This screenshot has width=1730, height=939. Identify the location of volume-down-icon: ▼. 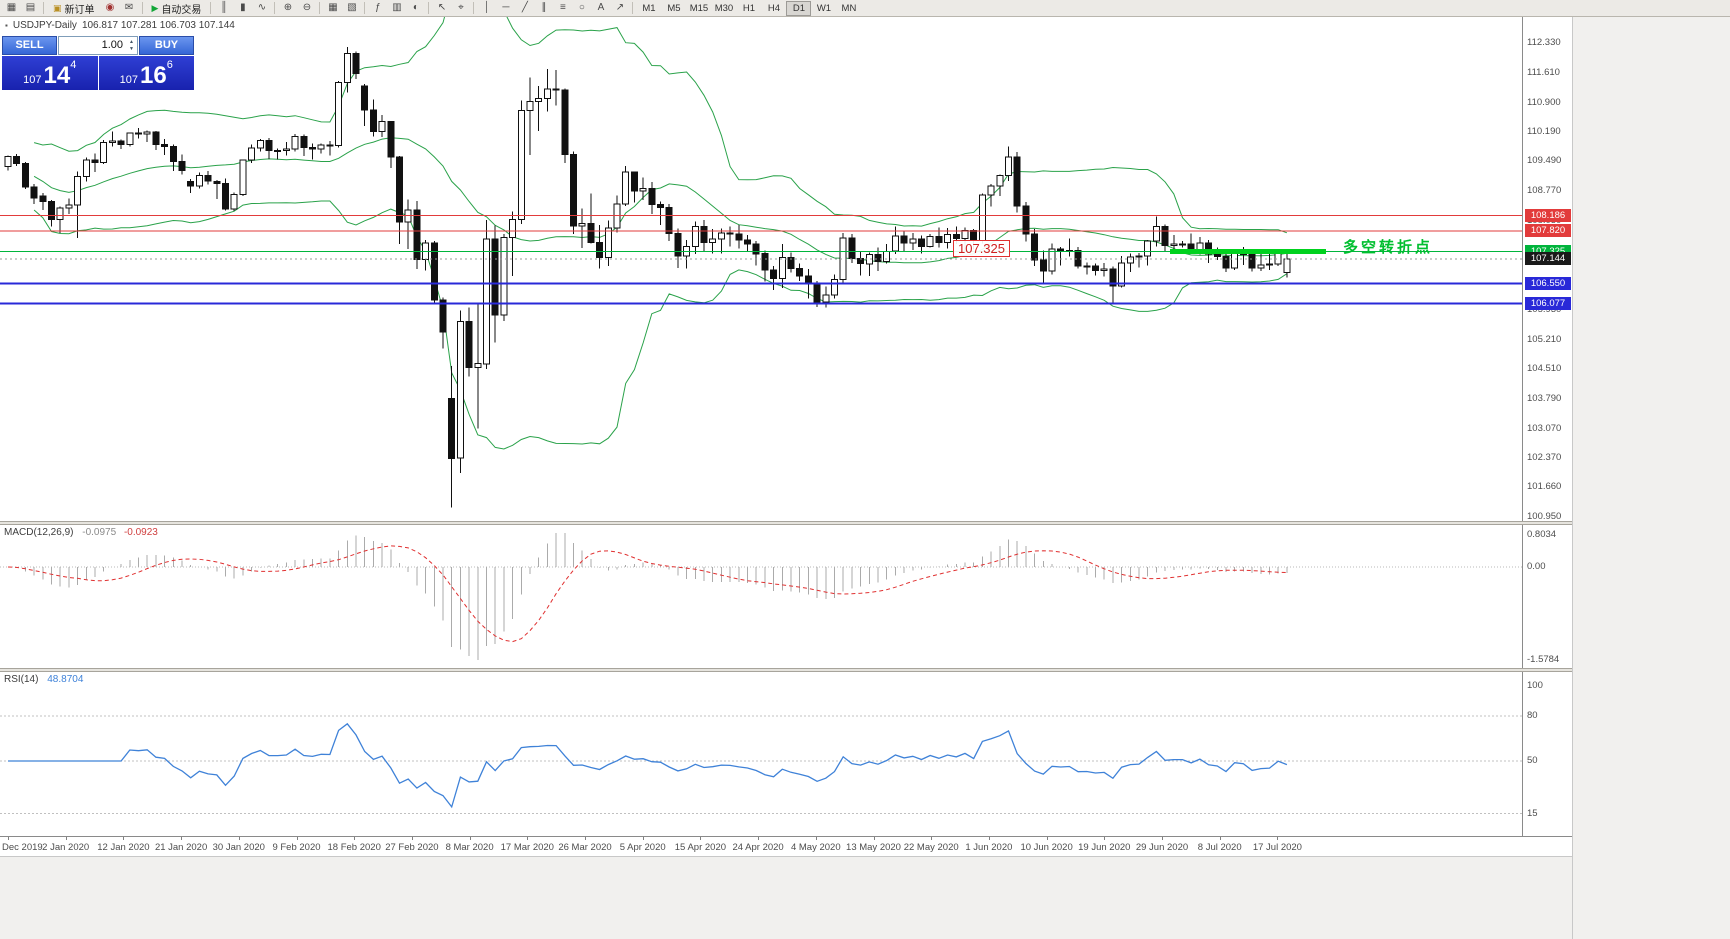
(131, 48).